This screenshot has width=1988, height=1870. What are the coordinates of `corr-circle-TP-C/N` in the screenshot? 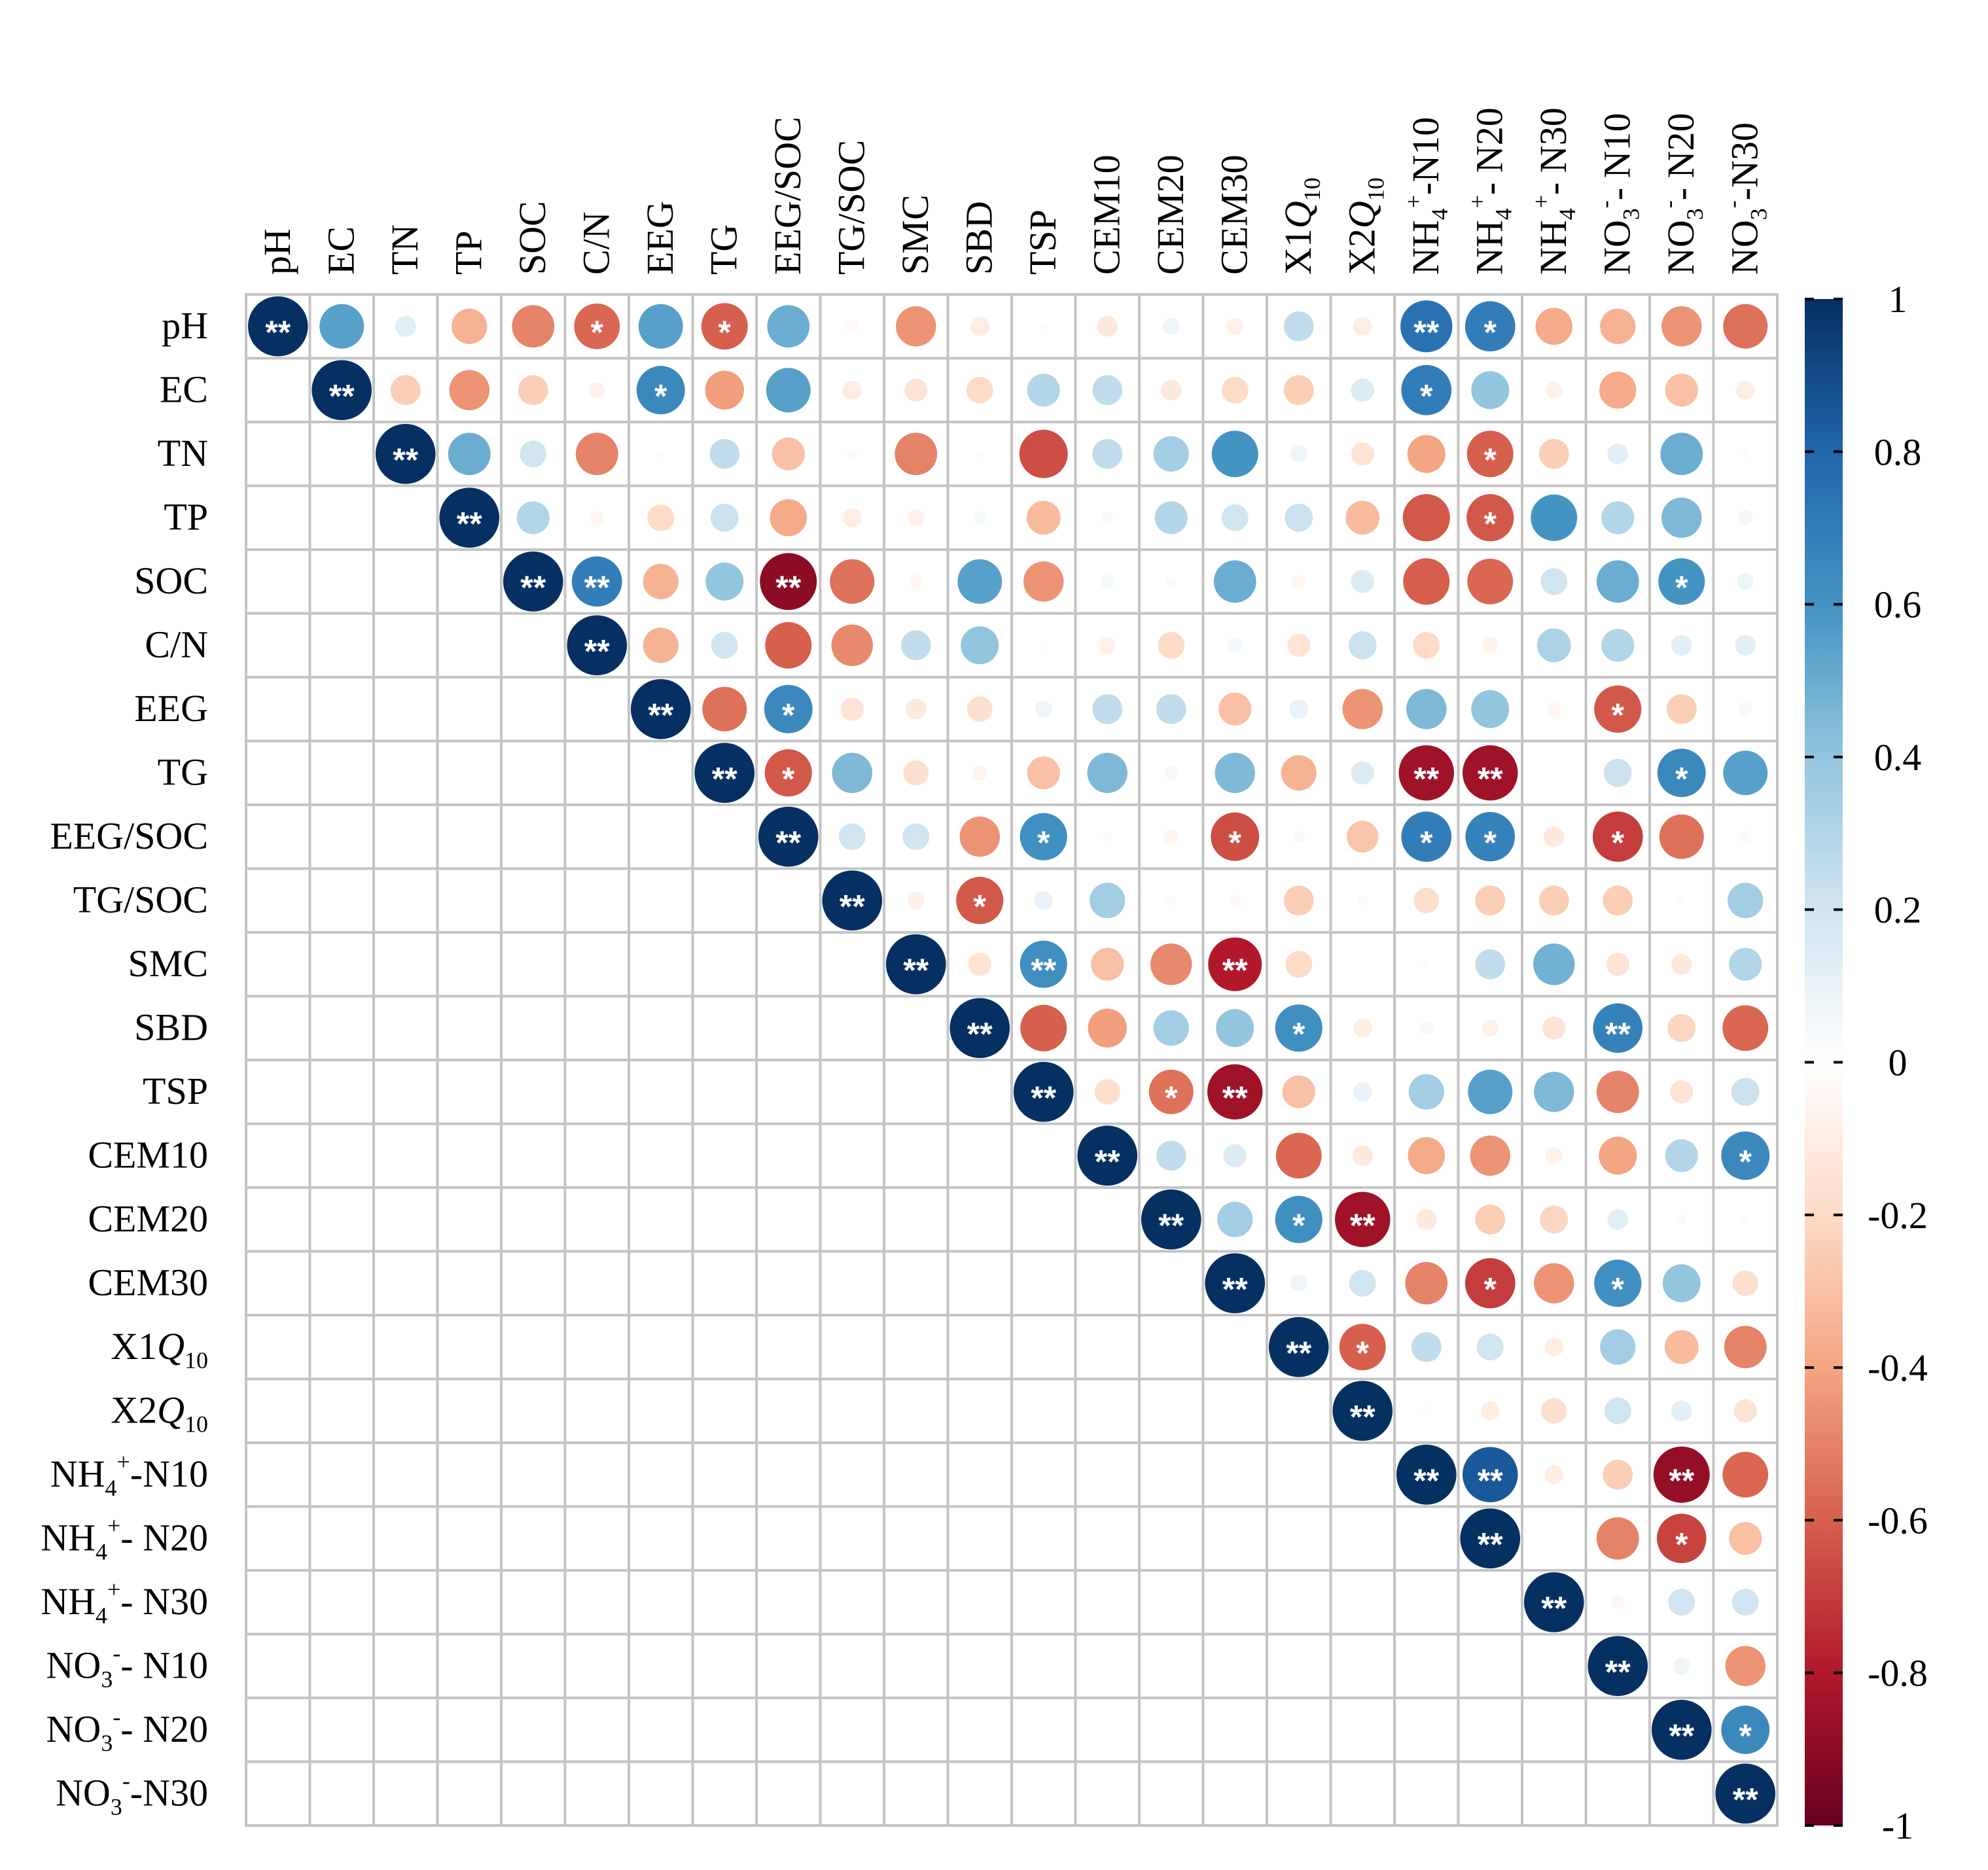 It's located at (597, 518).